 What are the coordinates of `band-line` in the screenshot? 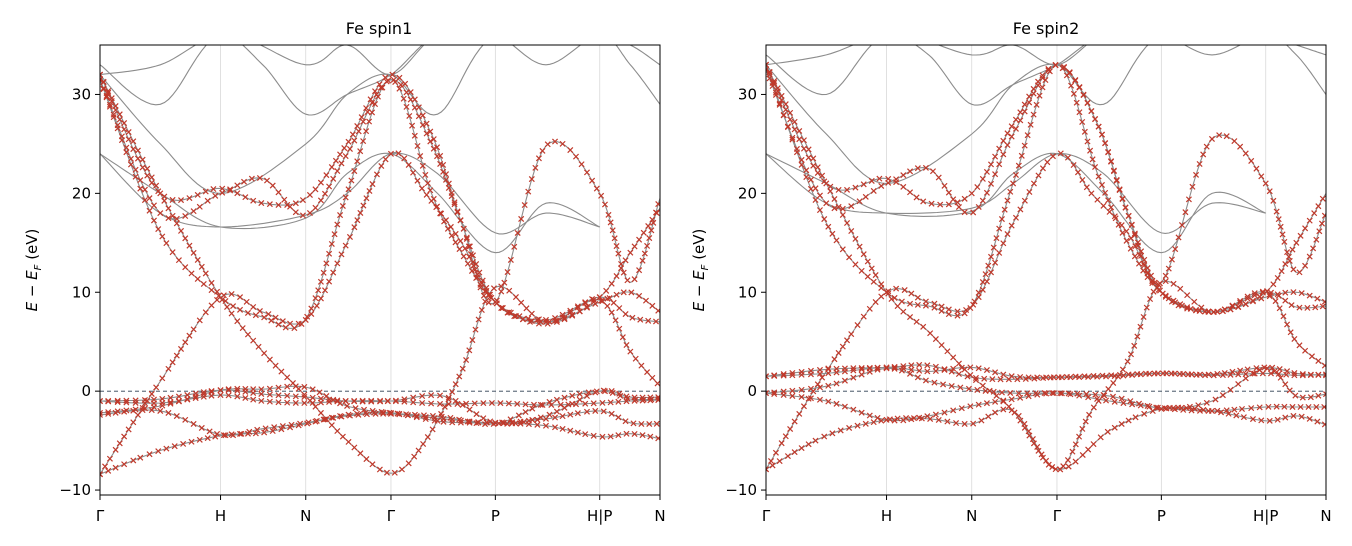 It's located at (292, 119).